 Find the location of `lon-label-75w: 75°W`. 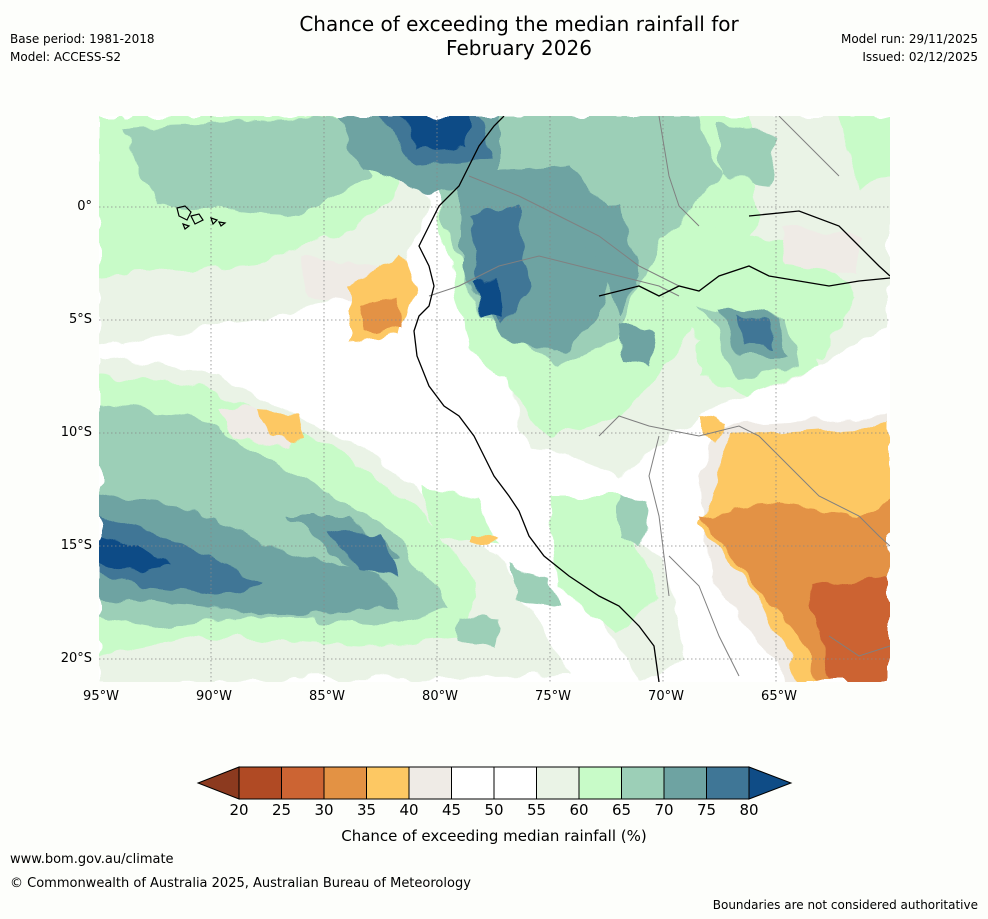

lon-label-75w: 75°W is located at coordinates (553, 696).